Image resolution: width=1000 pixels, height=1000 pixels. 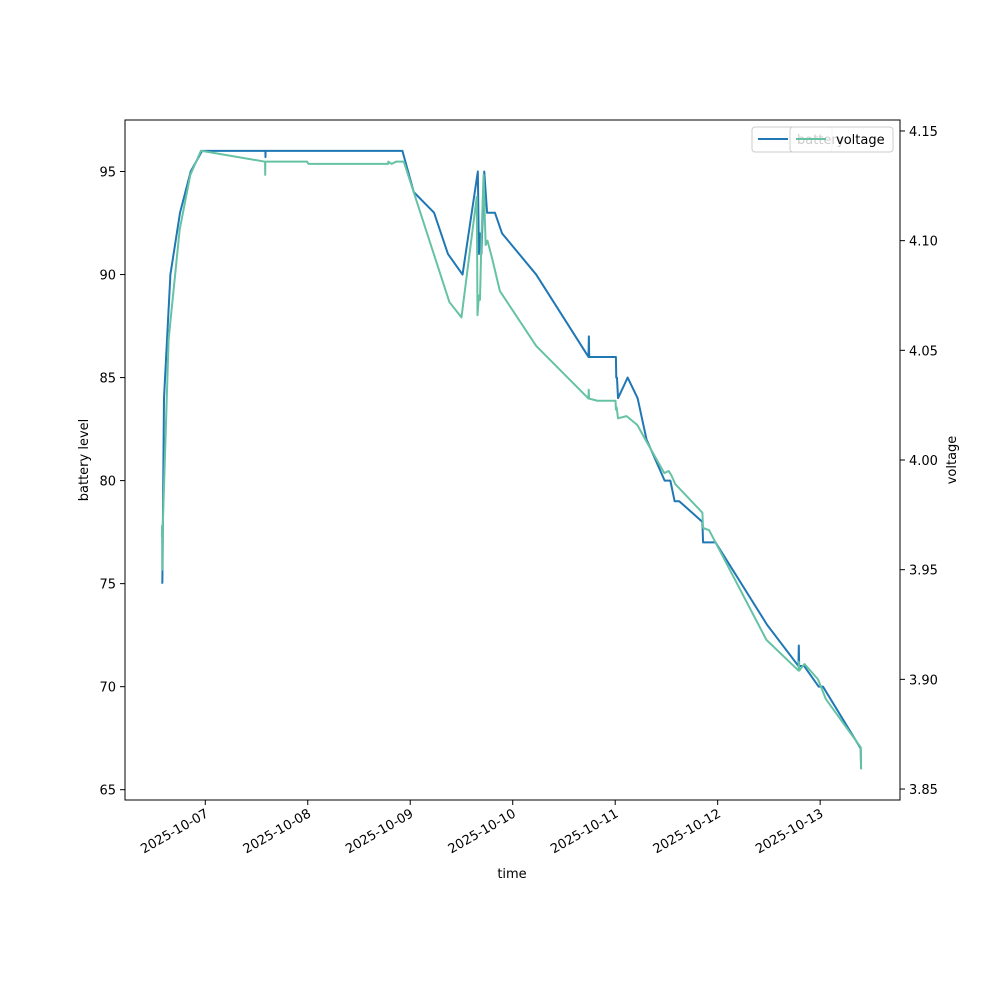 I want to click on left-axis: 65 70 75 80 85 90 95, so click(x=112, y=482).